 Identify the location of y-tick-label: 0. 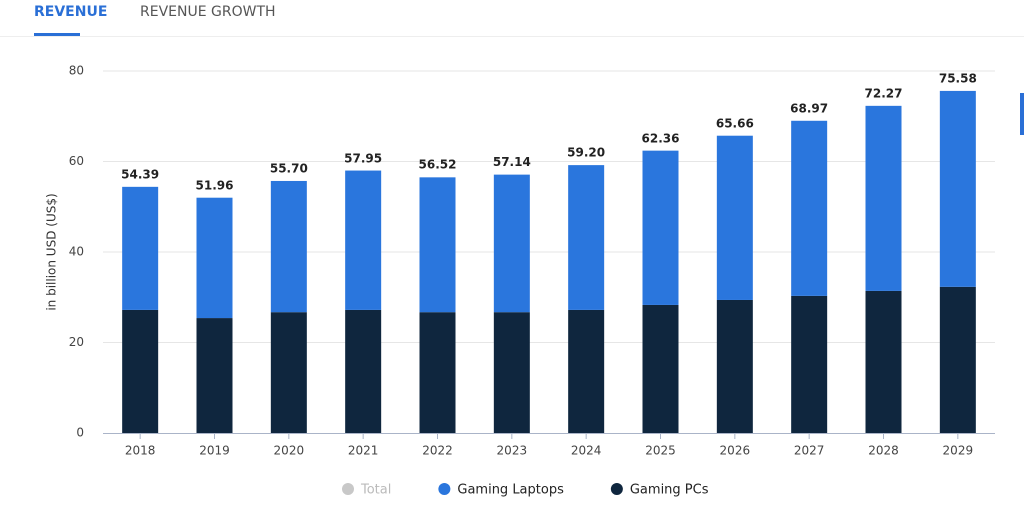
(80, 433).